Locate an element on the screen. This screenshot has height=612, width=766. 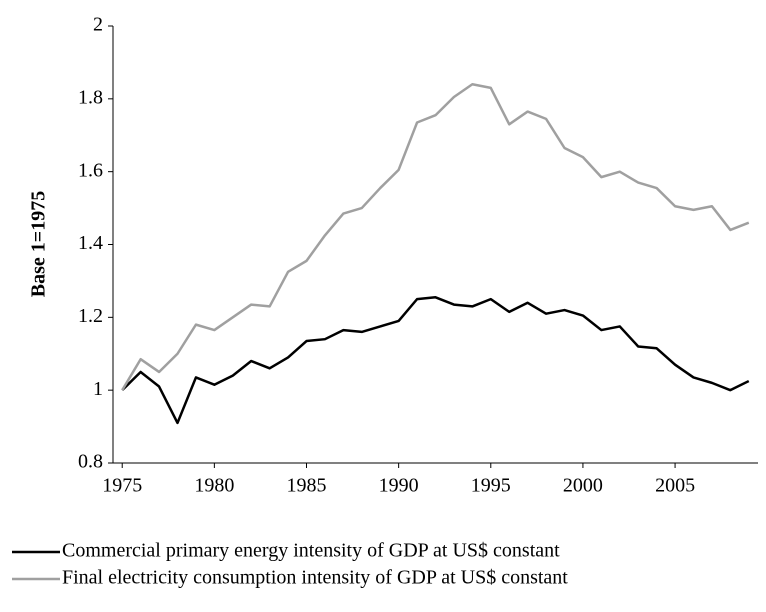
y-tick-label: 1.8 is located at coordinates (90, 97).